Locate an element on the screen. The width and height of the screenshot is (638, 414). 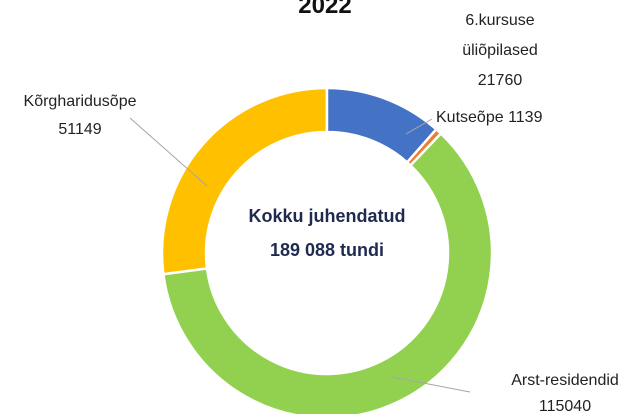
donut-slice is located at coordinates (381, 125).